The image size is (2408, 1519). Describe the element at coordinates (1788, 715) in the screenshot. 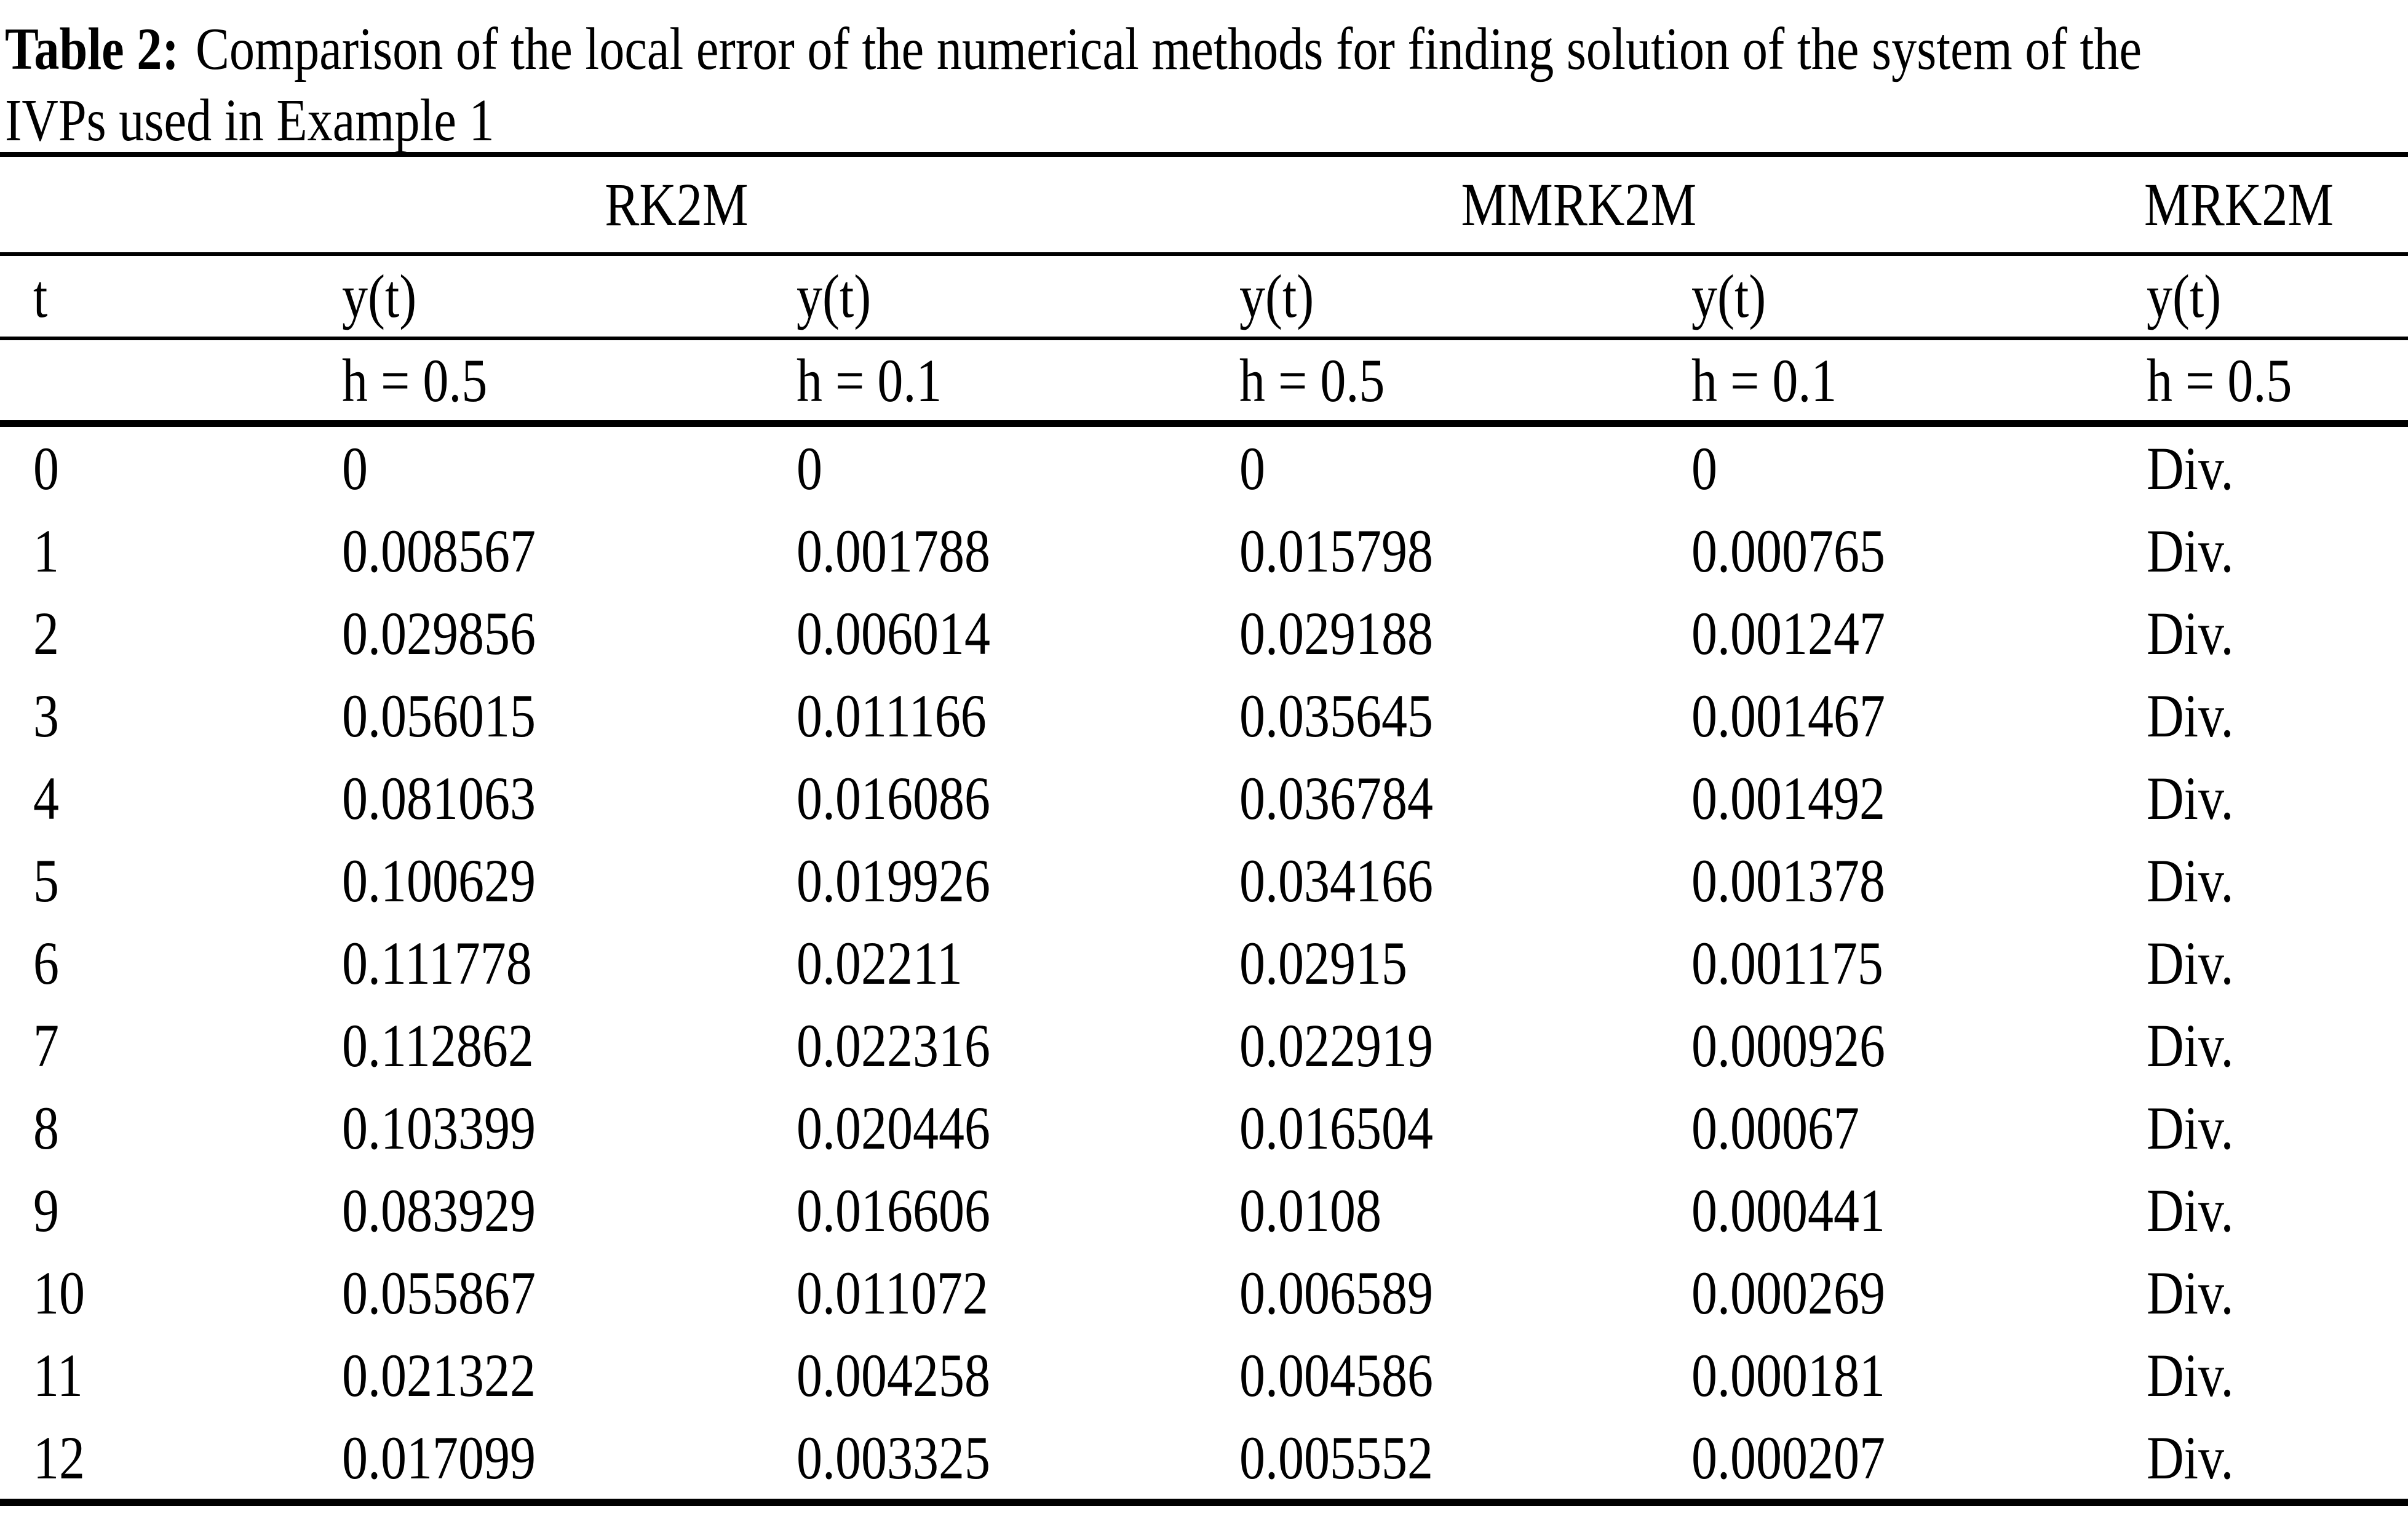

I see `value-cell: 0.001467` at that location.